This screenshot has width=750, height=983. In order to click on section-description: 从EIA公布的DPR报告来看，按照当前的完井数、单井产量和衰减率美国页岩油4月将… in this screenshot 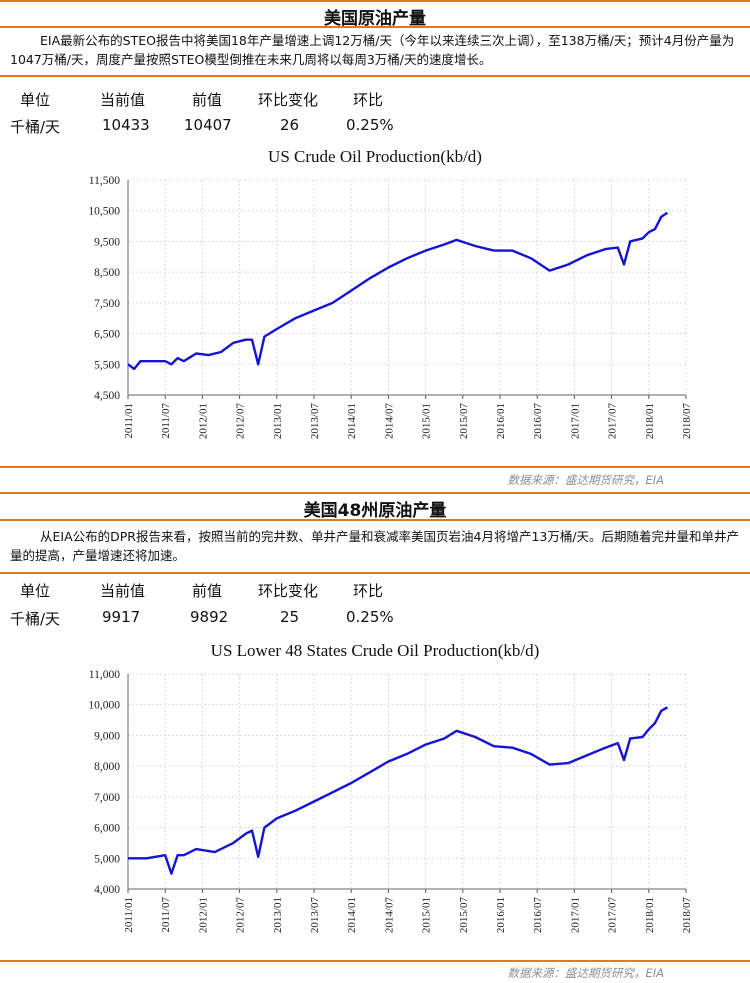, I will do `click(375, 546)`.